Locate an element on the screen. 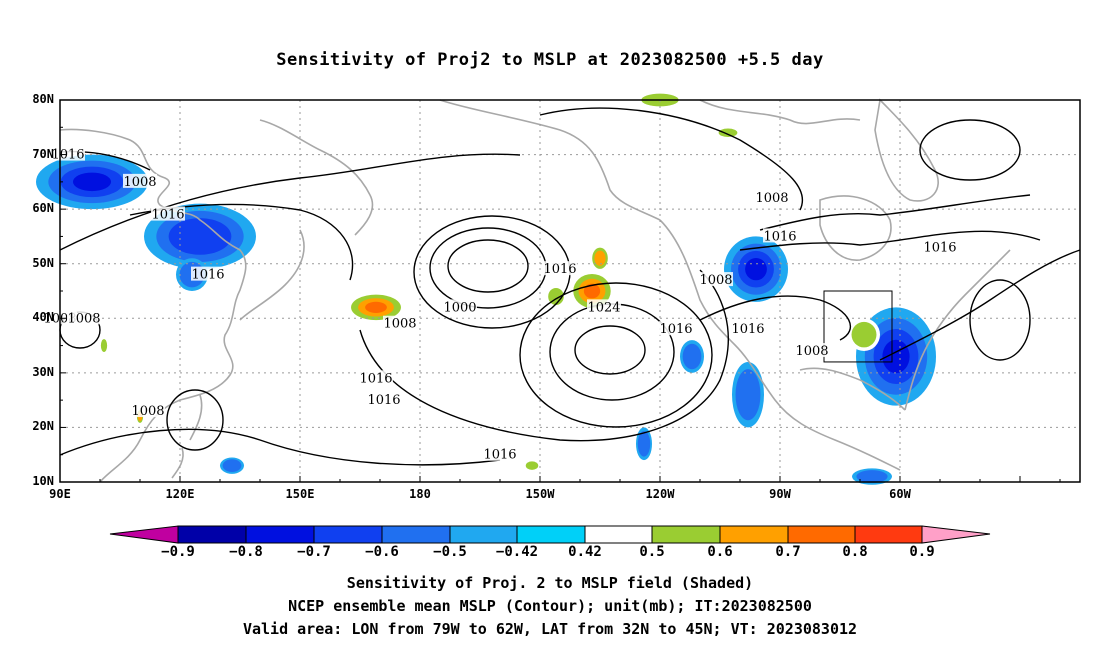 Image resolution: width=1100 pixels, height=650 pixels. contour-1016-pacific is located at coordinates (544, 355).